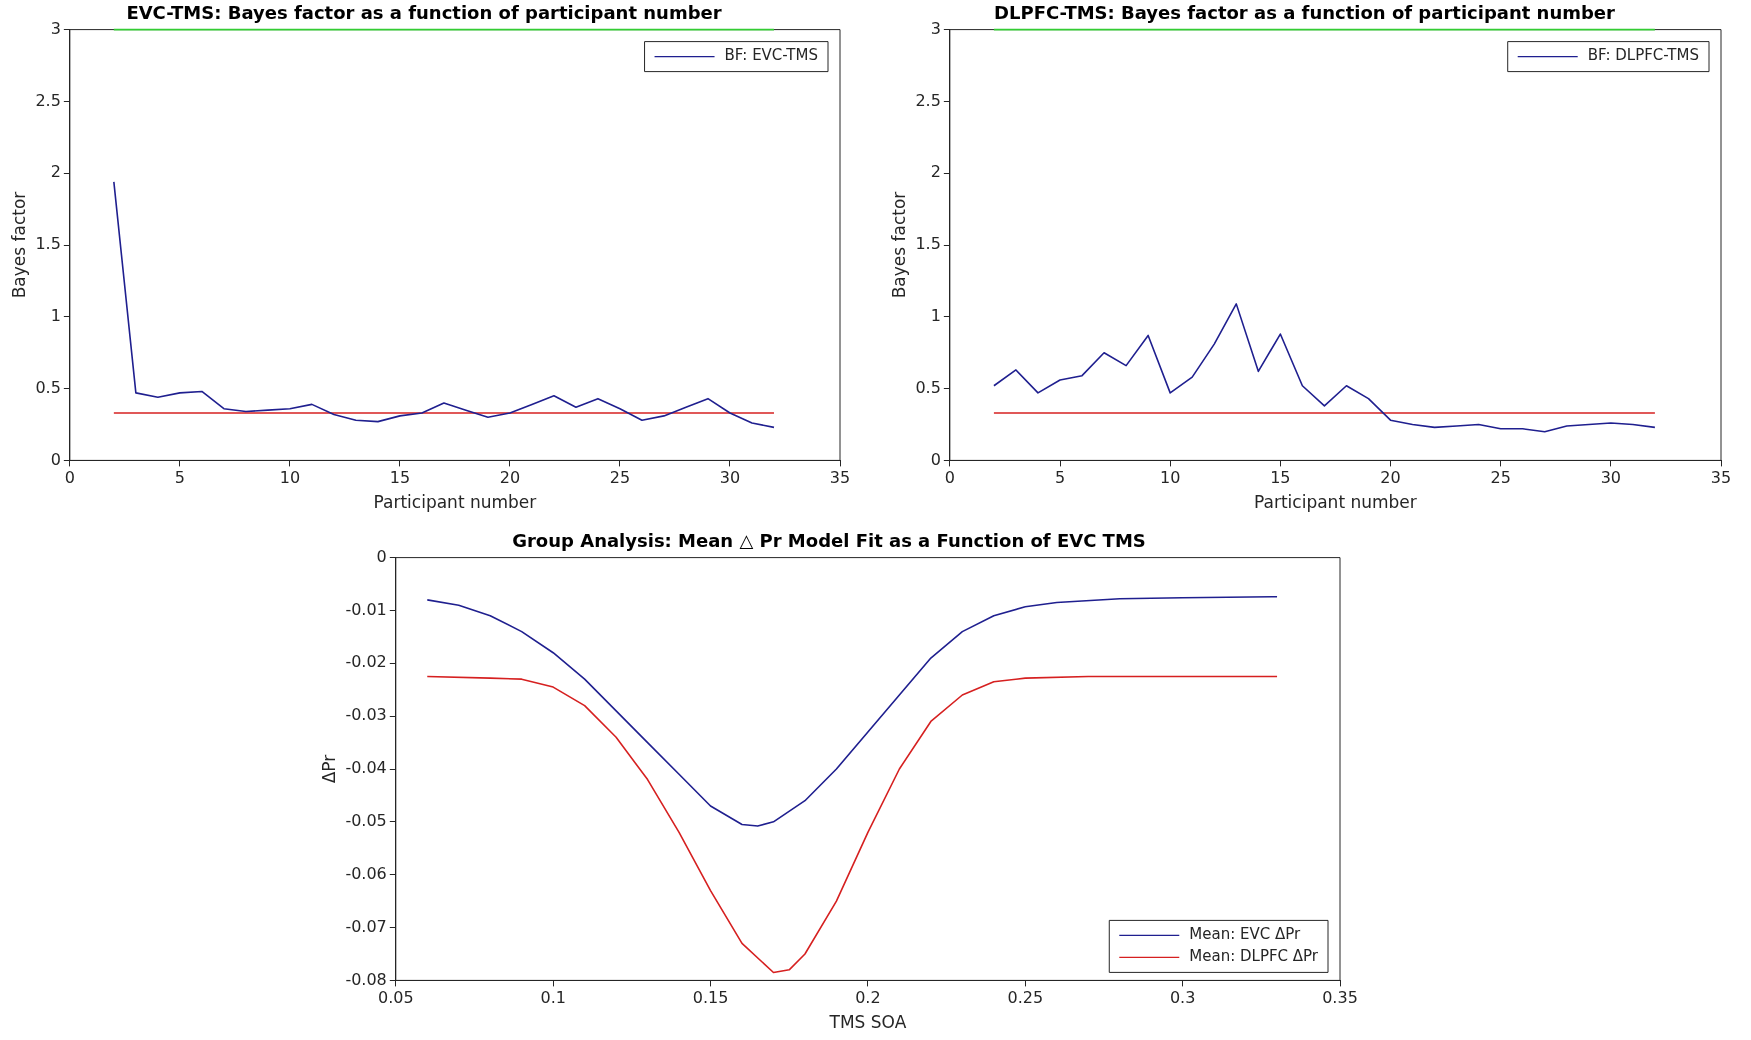  I want to click on y-tick-label: -0.06, so click(366, 873).